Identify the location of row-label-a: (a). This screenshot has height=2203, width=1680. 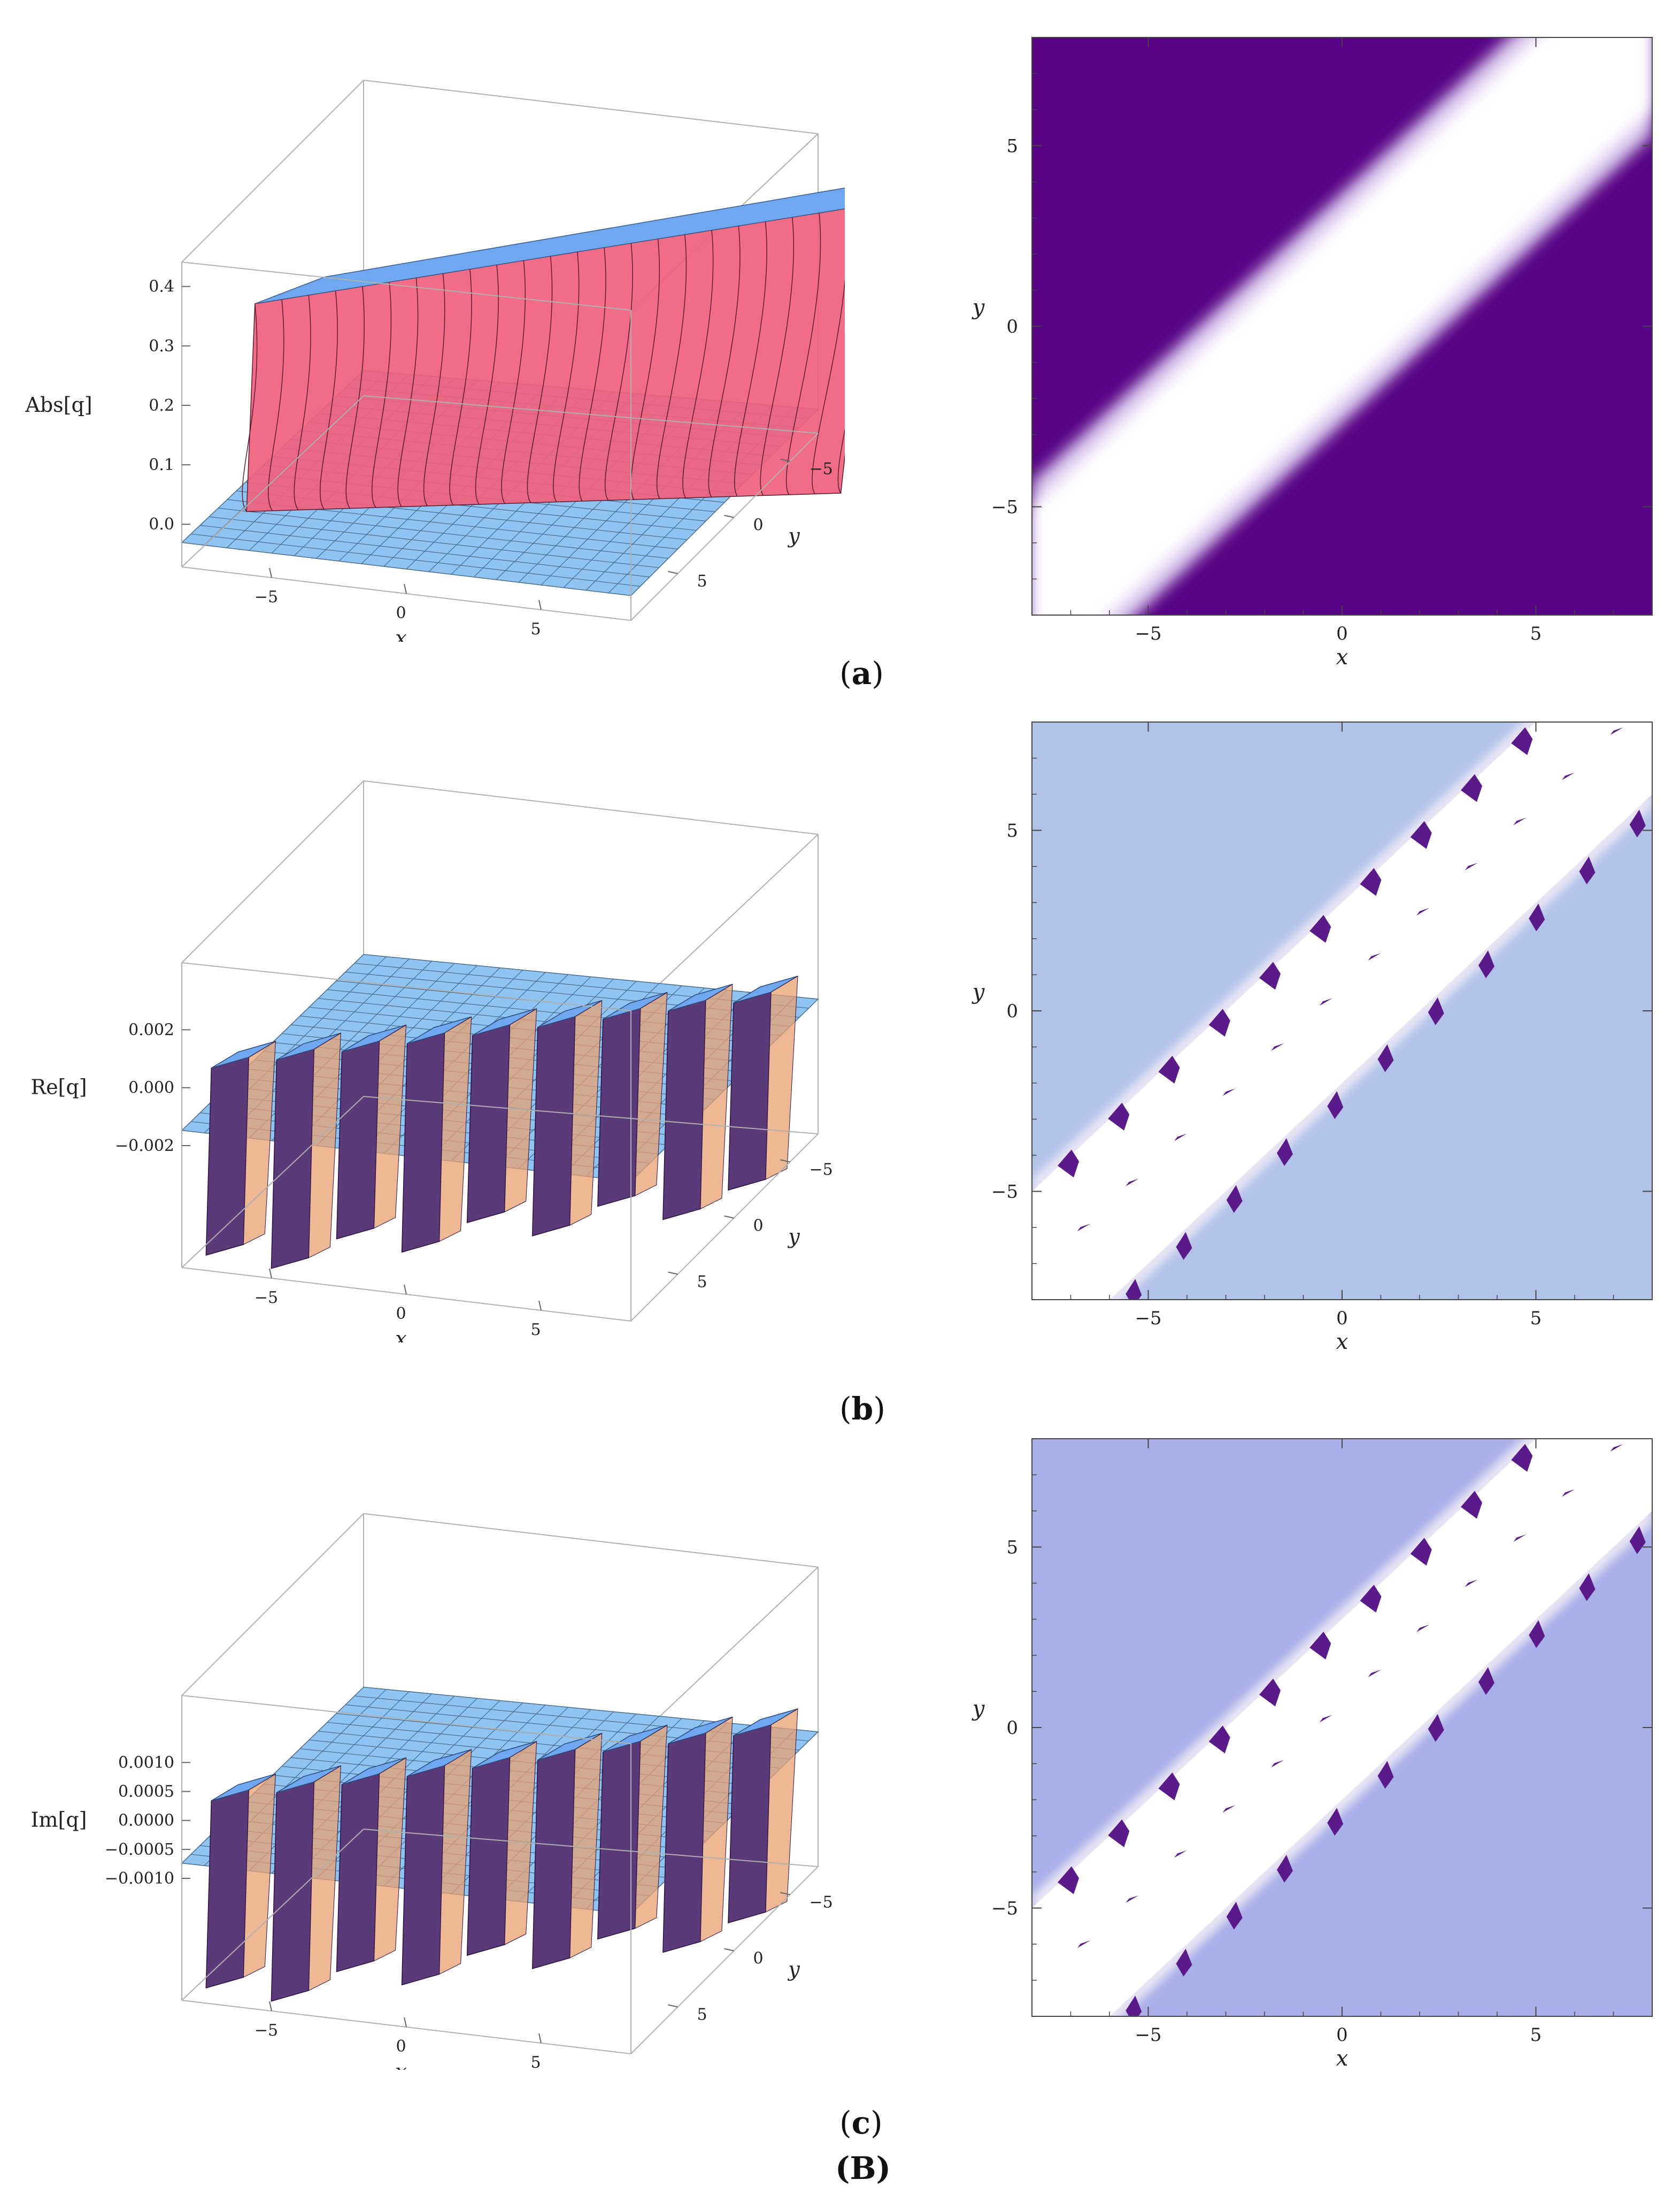
(861, 673).